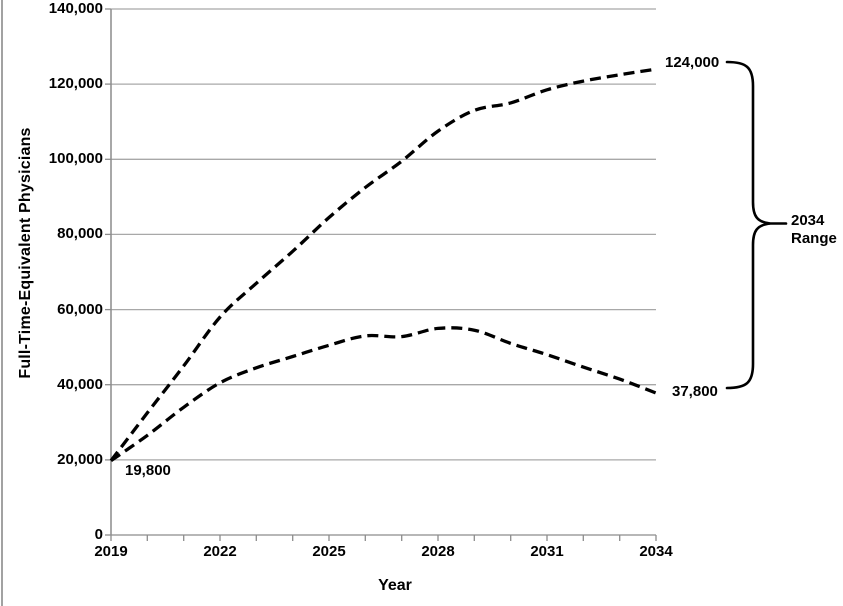  What do you see at coordinates (438, 551) in the screenshot?
I see `x-tick-label-2028: 2028` at bounding box center [438, 551].